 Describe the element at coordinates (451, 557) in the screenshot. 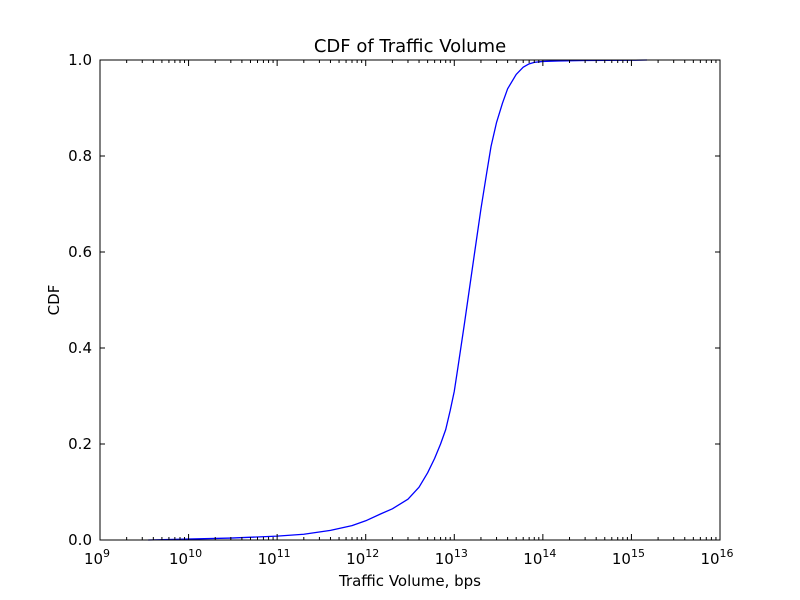

I see `x-tick-label: 1013` at that location.